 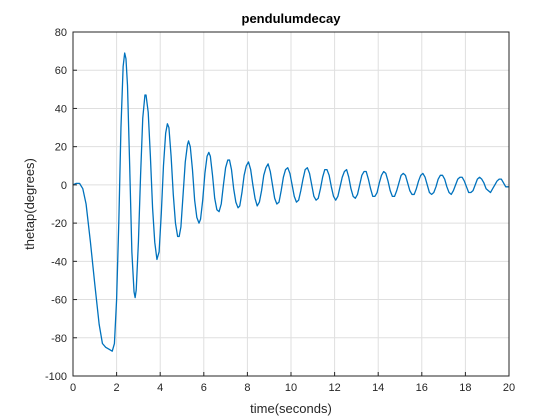 I want to click on x-tick-label: 4, so click(x=160, y=388).